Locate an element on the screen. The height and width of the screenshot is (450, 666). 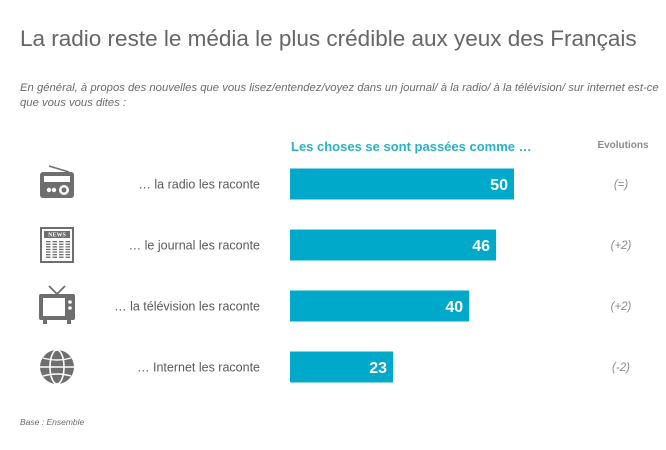
radio-icon is located at coordinates (57, 181).